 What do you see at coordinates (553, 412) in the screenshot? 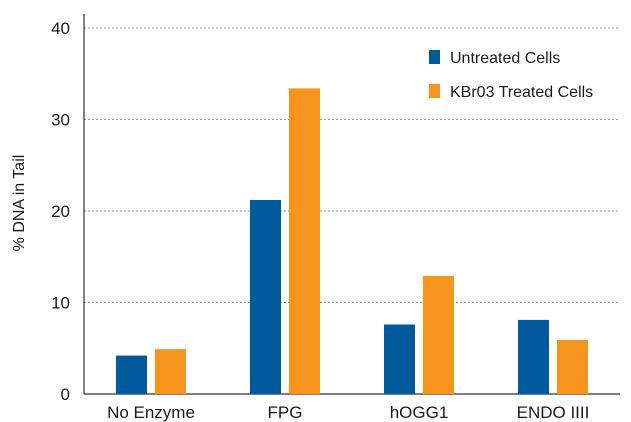
I see `x-tick-label: ENDO IIII` at bounding box center [553, 412].